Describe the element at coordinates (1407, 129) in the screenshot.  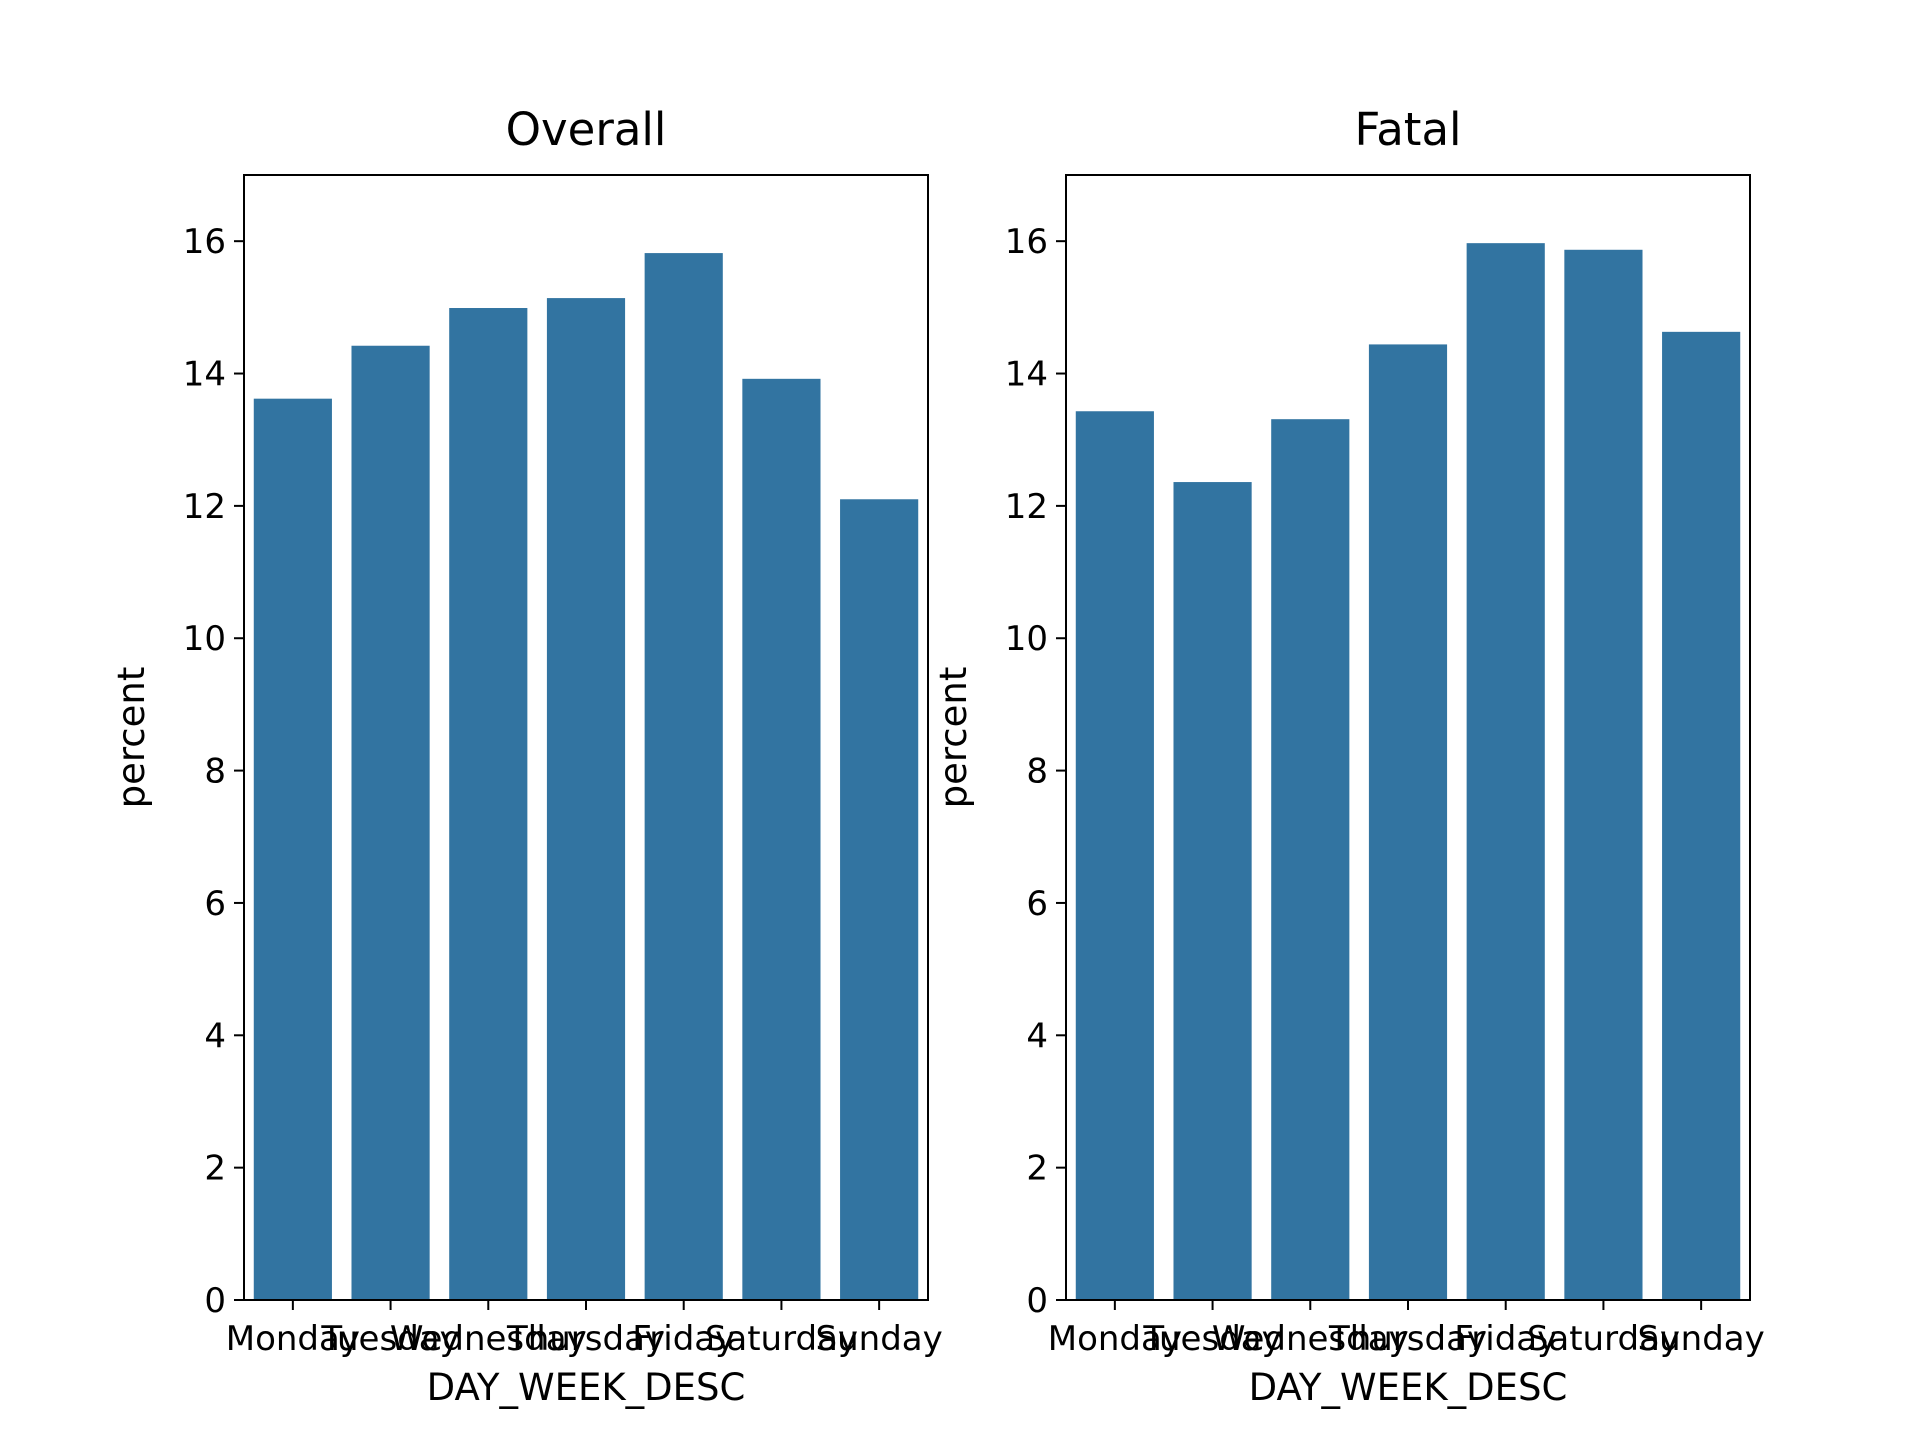
I see `chart-title: Fatal` at that location.